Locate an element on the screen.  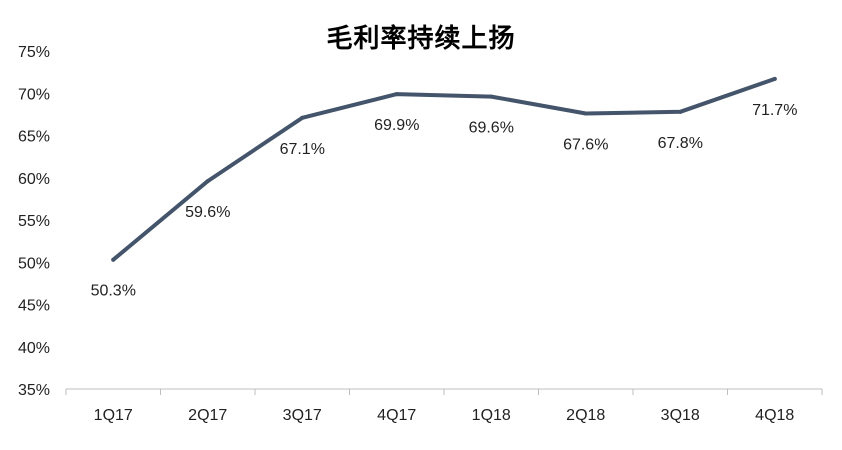
y-tick-label: 35% is located at coordinates (34, 390).